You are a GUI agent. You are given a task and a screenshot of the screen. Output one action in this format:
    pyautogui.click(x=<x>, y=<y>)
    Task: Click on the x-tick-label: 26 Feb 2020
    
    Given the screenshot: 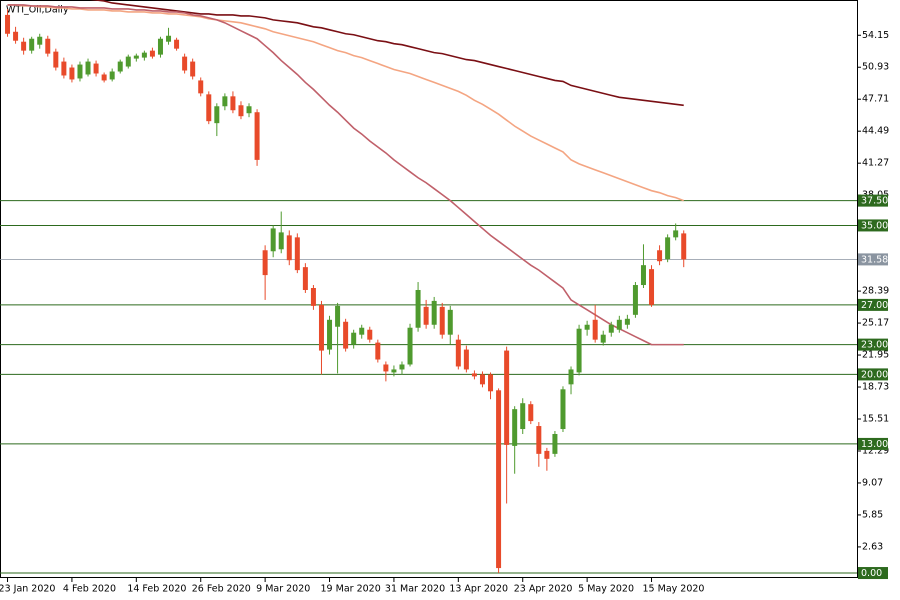 What is the action you would take?
    pyautogui.click(x=221, y=589)
    